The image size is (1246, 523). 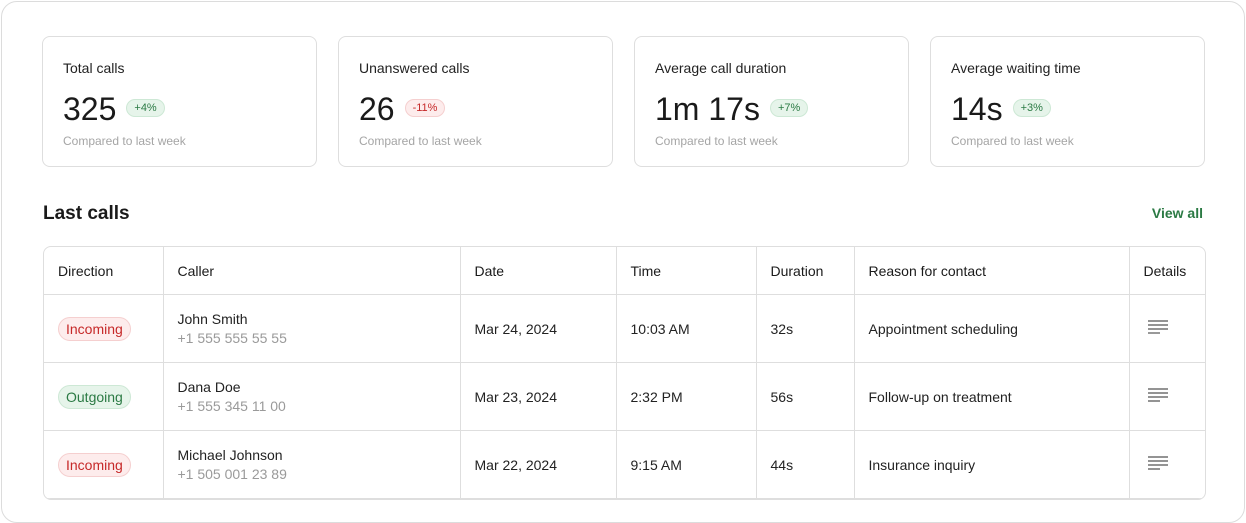 I want to click on caller-phone: +1 555 345 11 00, so click(x=231, y=406).